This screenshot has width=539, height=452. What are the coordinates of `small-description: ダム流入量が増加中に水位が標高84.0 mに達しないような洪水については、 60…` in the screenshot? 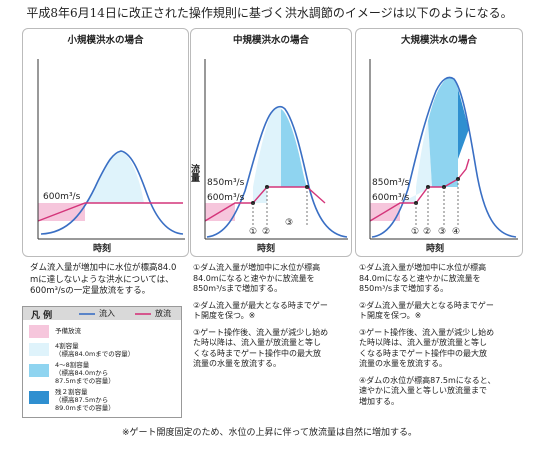 It's located at (103, 279).